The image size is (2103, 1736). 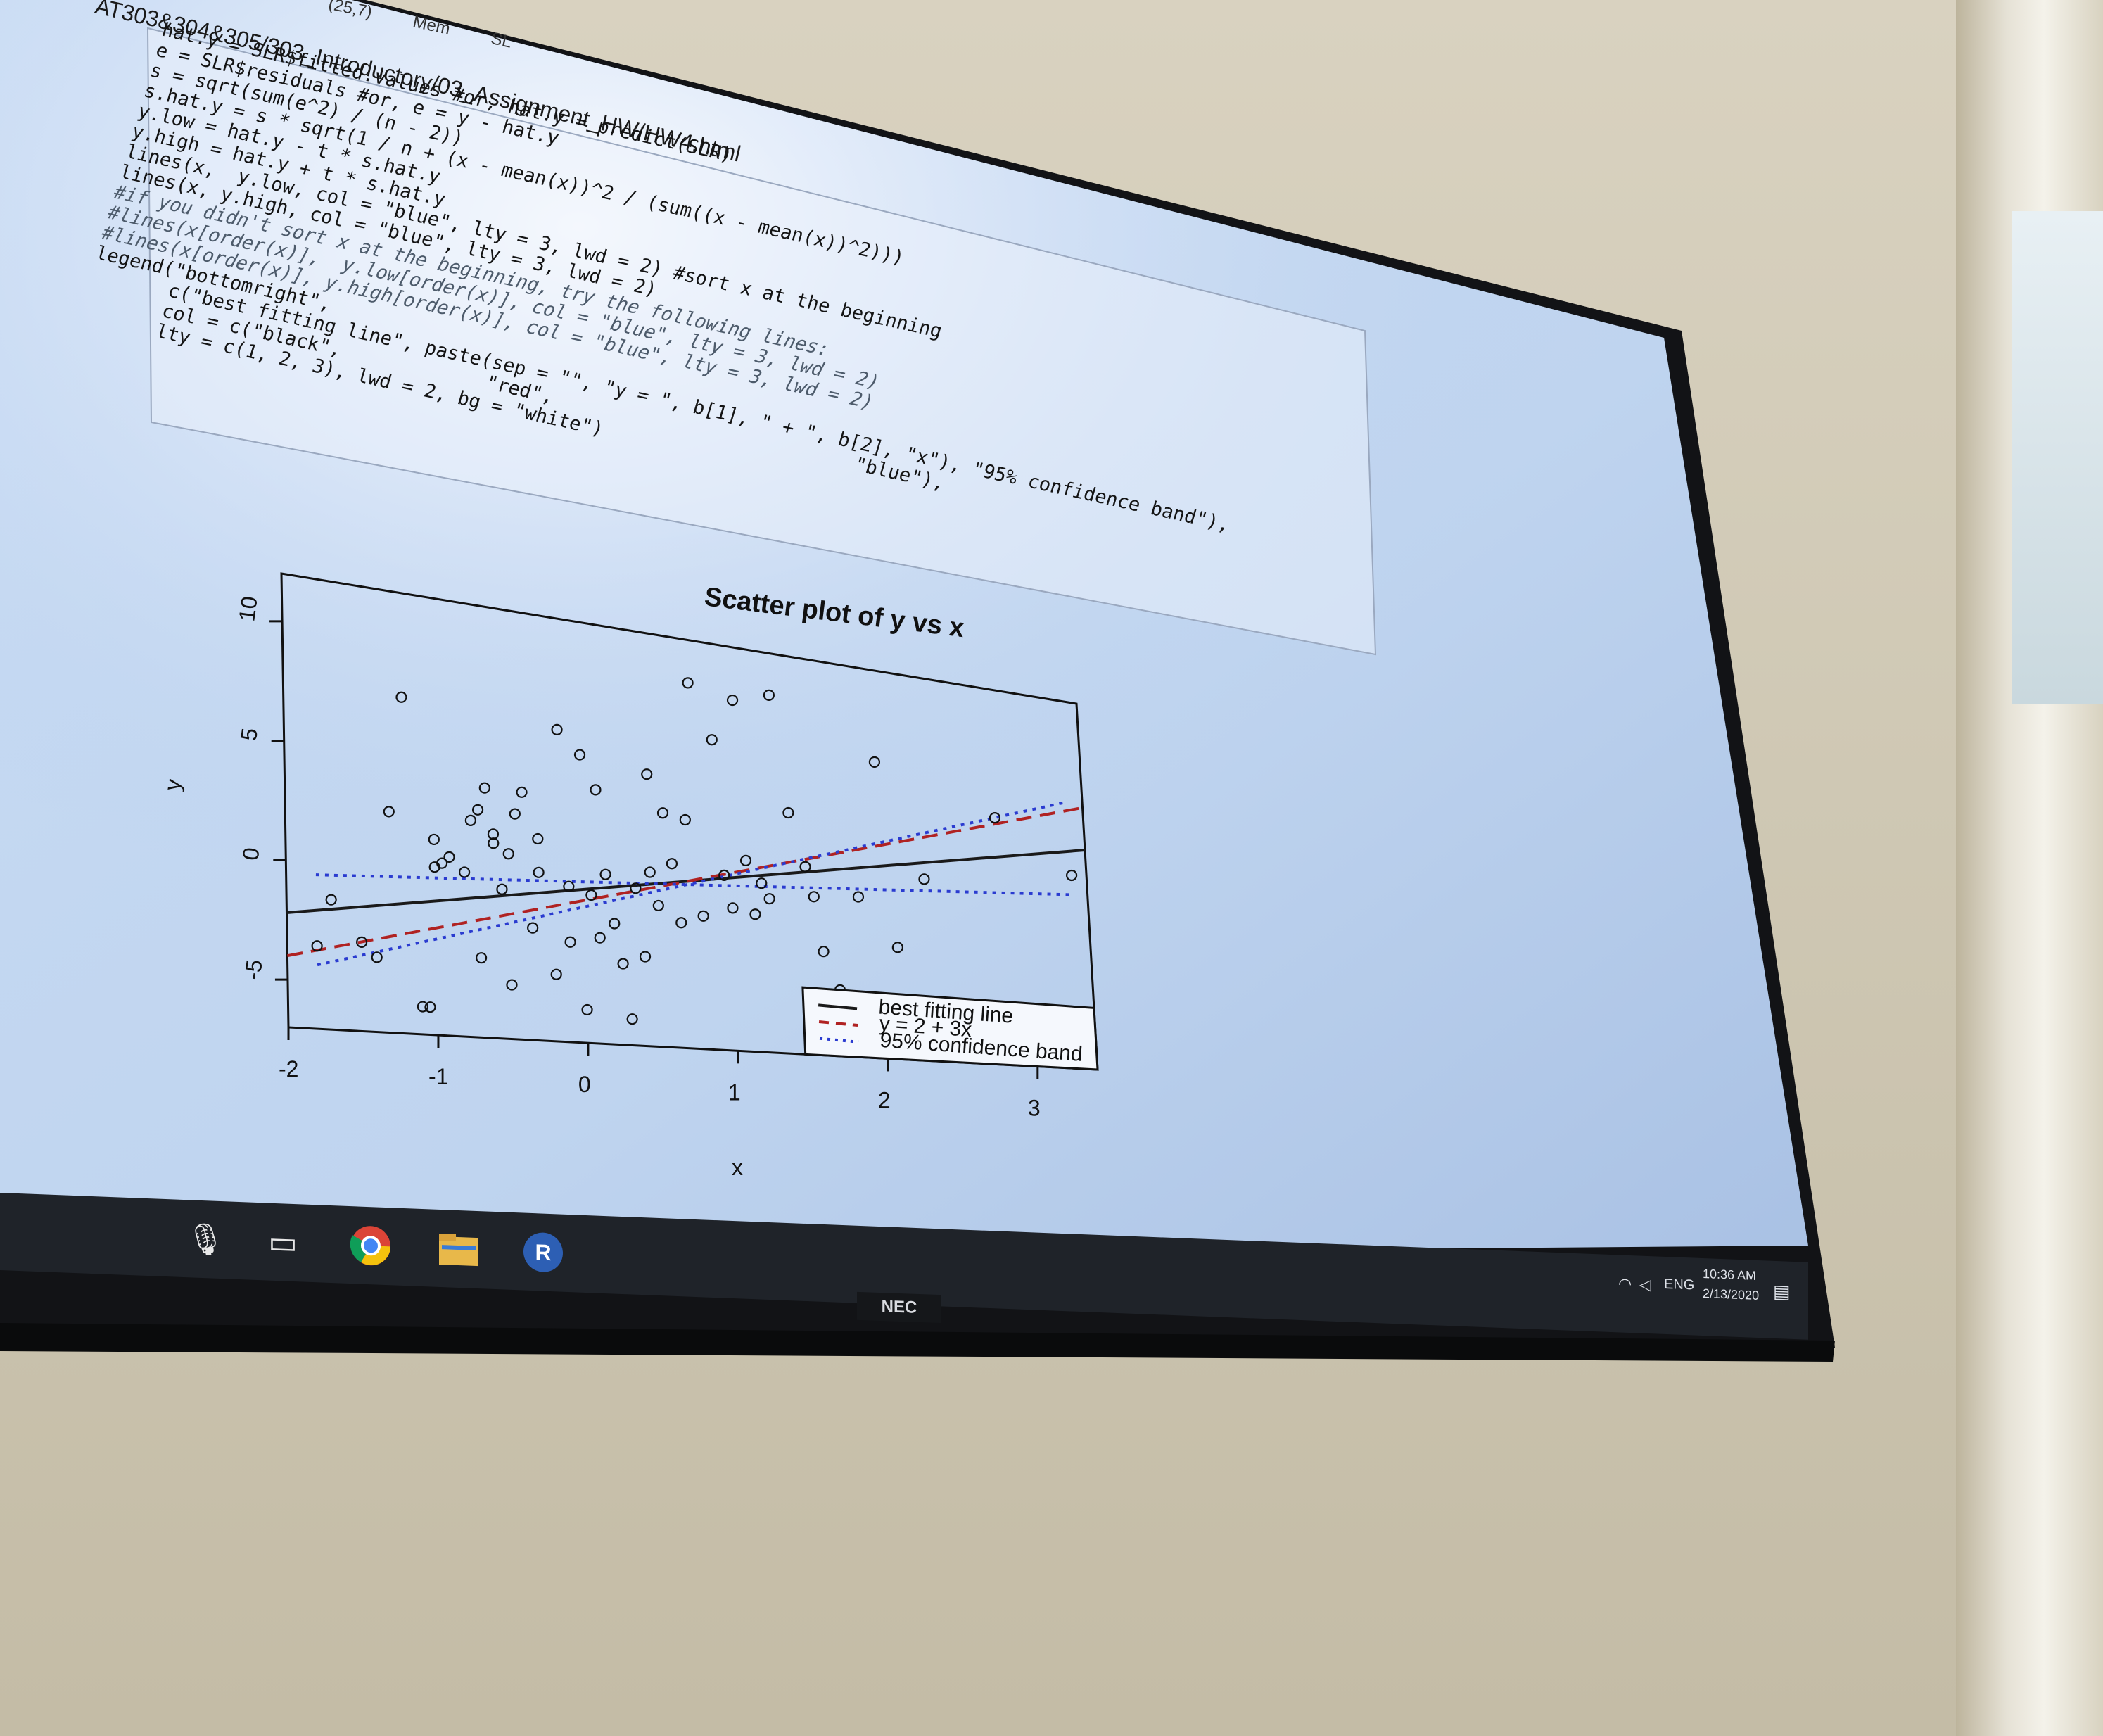 I want to click on x-axis-label: x, so click(x=737, y=1167).